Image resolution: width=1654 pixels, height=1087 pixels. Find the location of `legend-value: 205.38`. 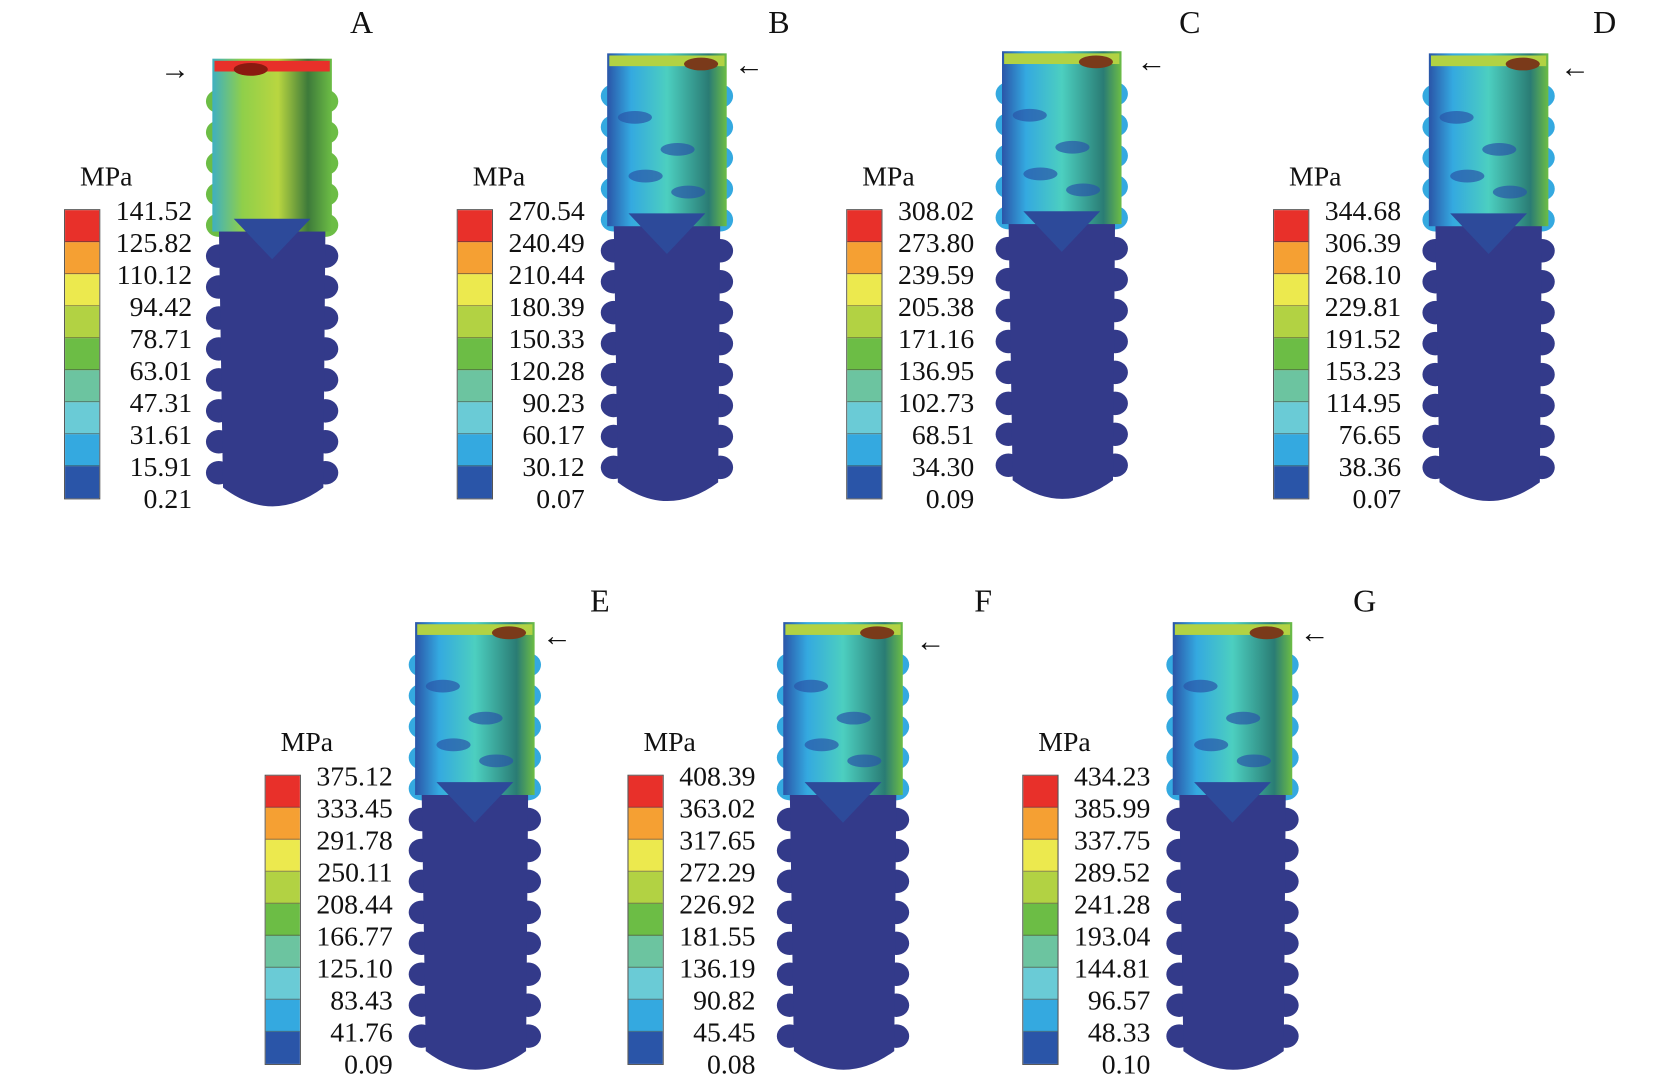

legend-value: 205.38 is located at coordinates (936, 307).